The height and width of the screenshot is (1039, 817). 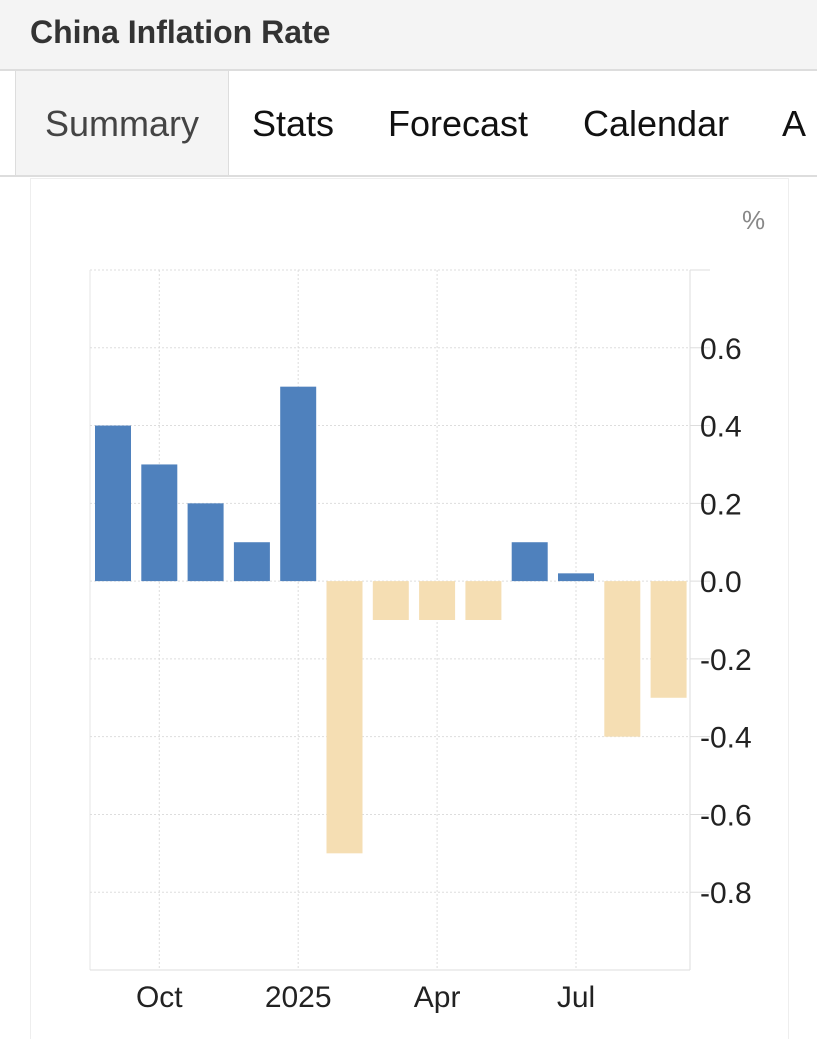 I want to click on tab-stats: Stats, so click(x=293, y=123).